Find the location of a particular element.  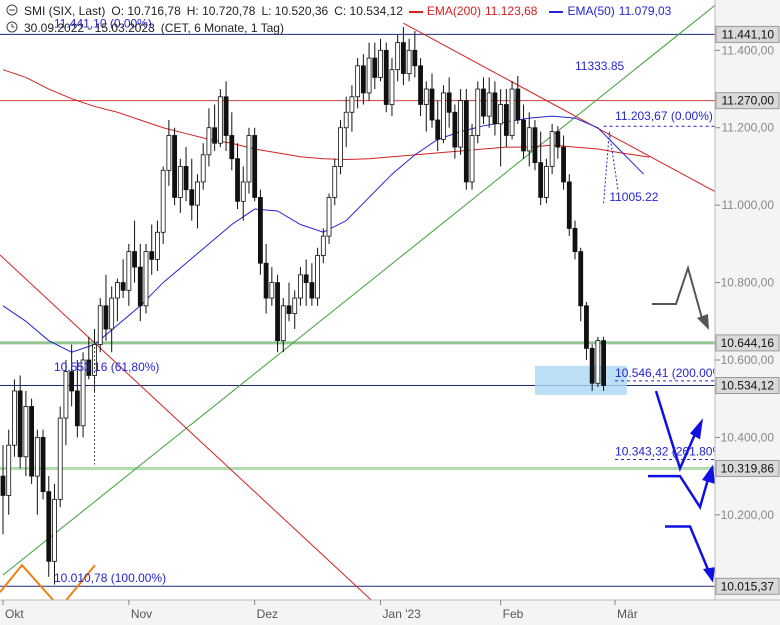

fib-100-text: 10.010,78 (100.00%) is located at coordinates (110, 578).